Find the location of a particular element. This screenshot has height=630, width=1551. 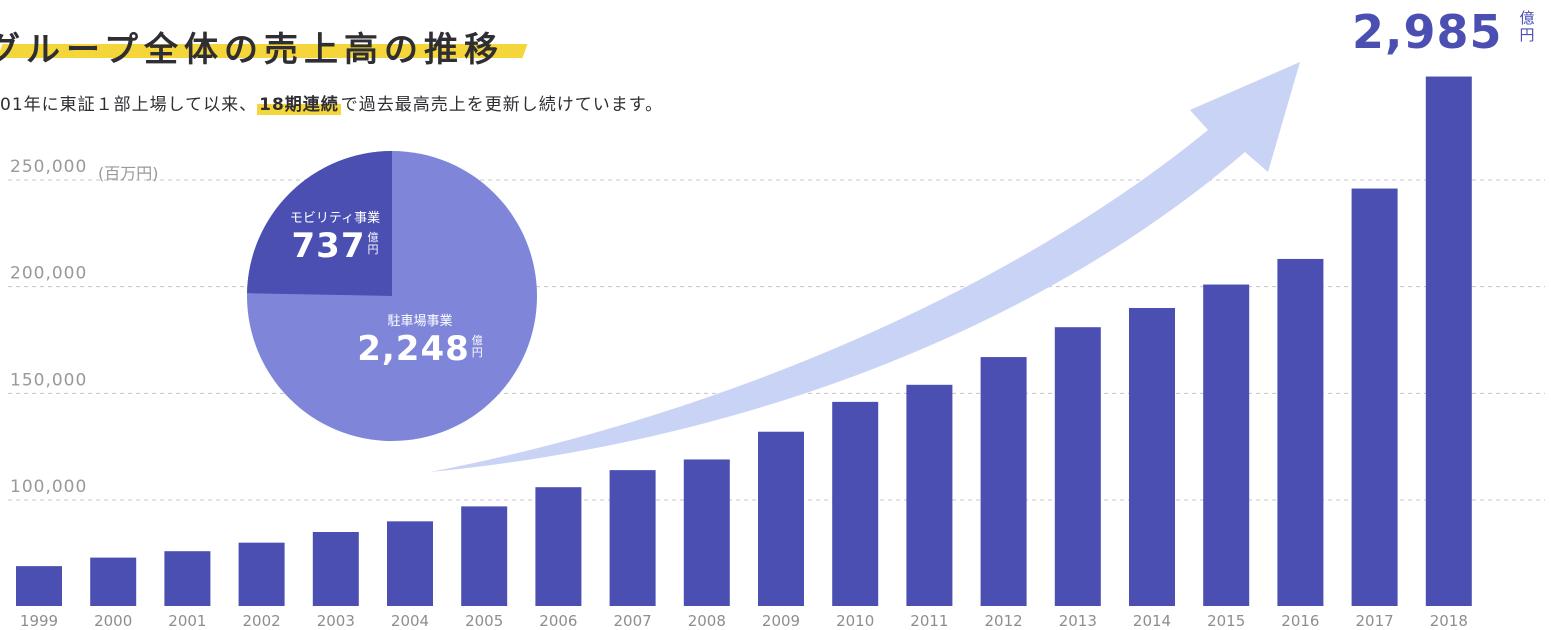

bar-2012 is located at coordinates (1003, 481).